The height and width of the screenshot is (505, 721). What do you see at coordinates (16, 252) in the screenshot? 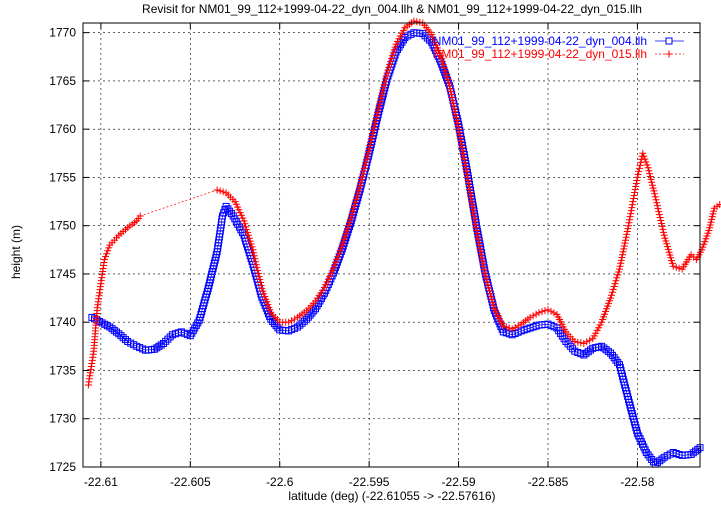
I see `y-axis-label: height (m)` at bounding box center [16, 252].